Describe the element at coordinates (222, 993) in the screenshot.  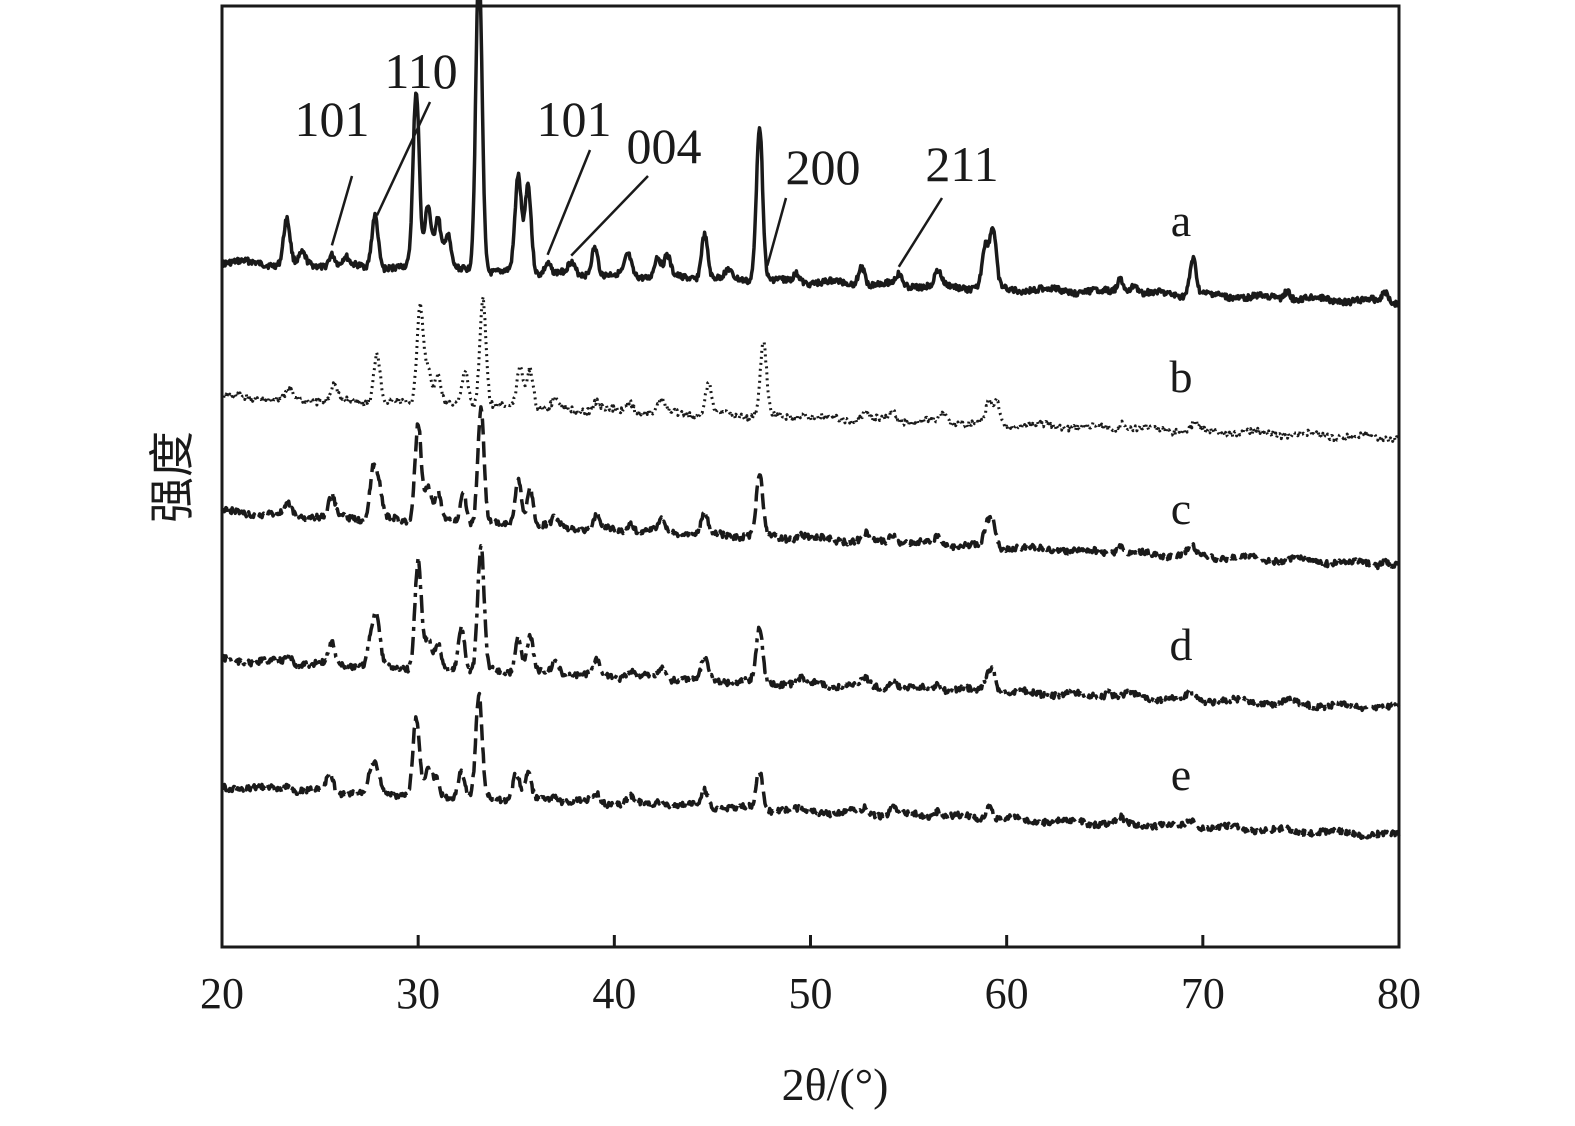
I see `x-tick-label: 20` at that location.